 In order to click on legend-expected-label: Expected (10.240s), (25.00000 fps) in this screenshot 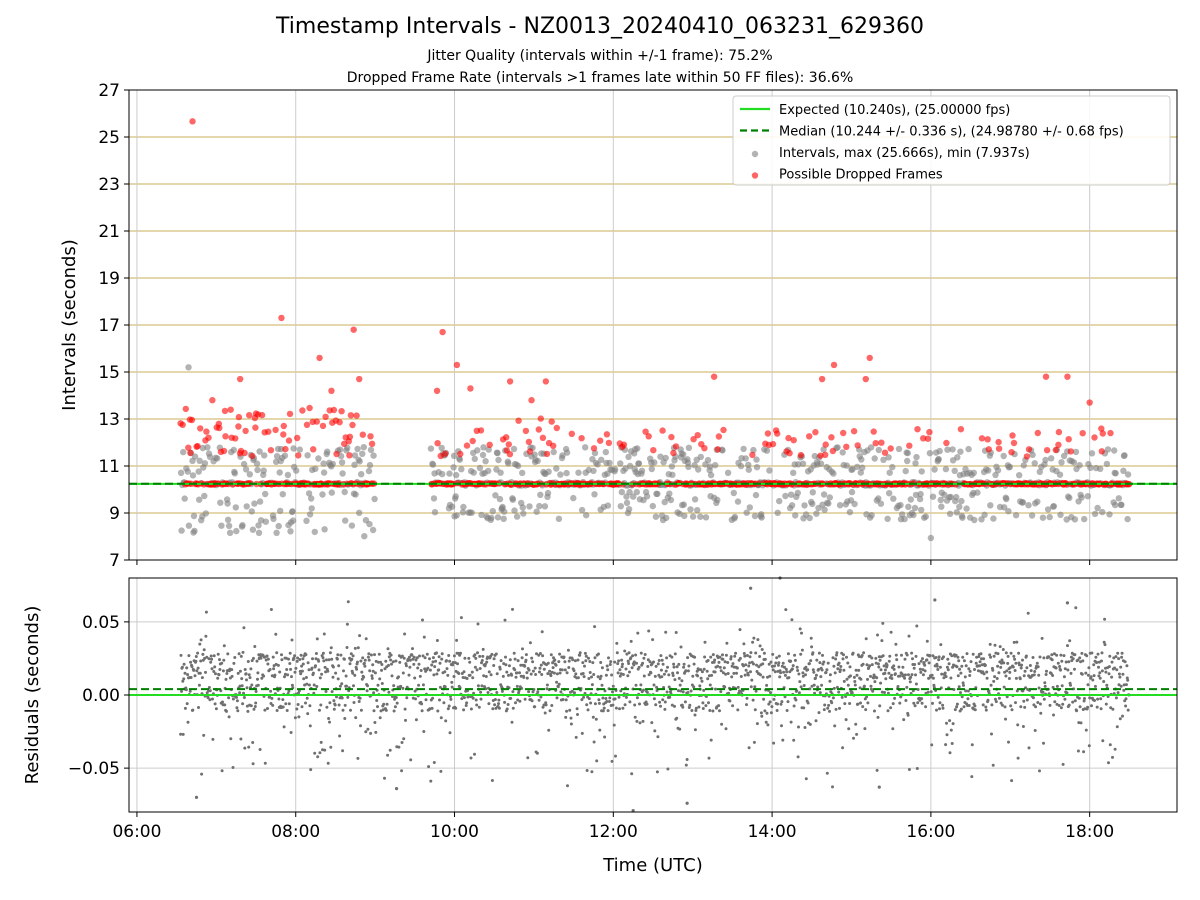, I will do `click(894, 110)`.